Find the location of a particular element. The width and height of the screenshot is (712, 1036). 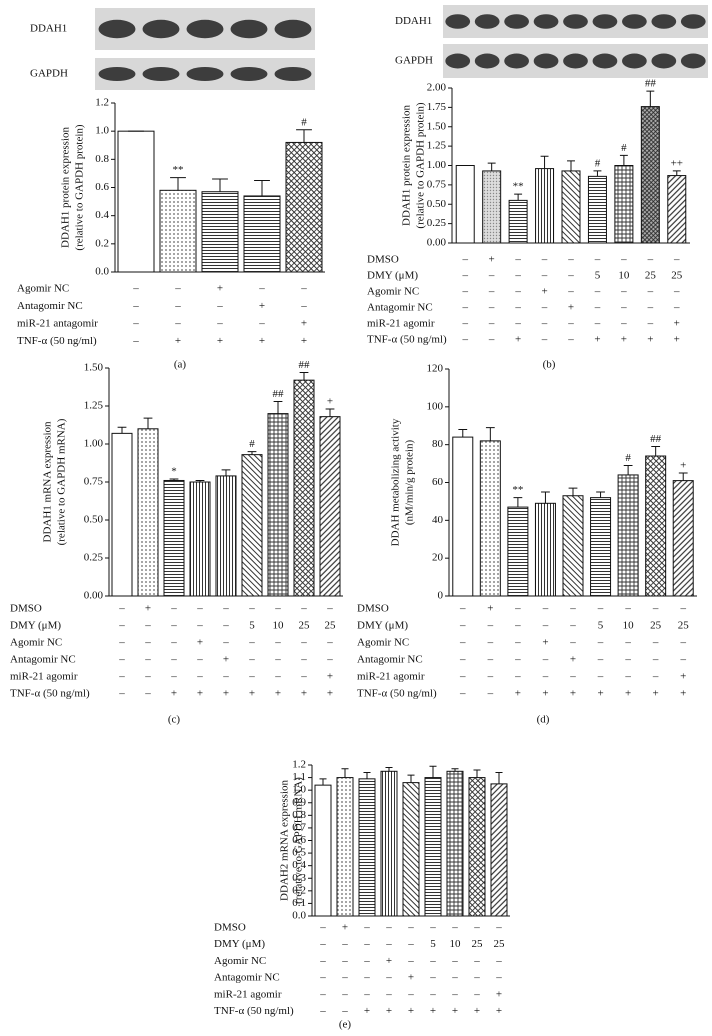

panel-label: (e) is located at coordinates (345, 1025).